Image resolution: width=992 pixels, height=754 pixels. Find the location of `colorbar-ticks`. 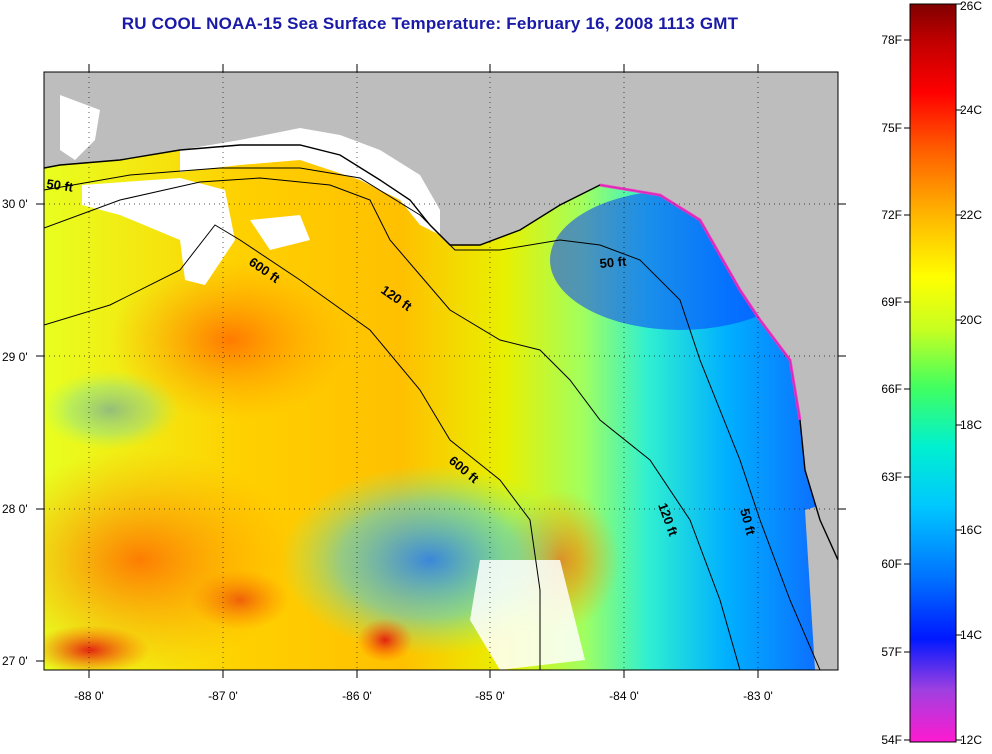

colorbar-ticks is located at coordinates (933, 372).